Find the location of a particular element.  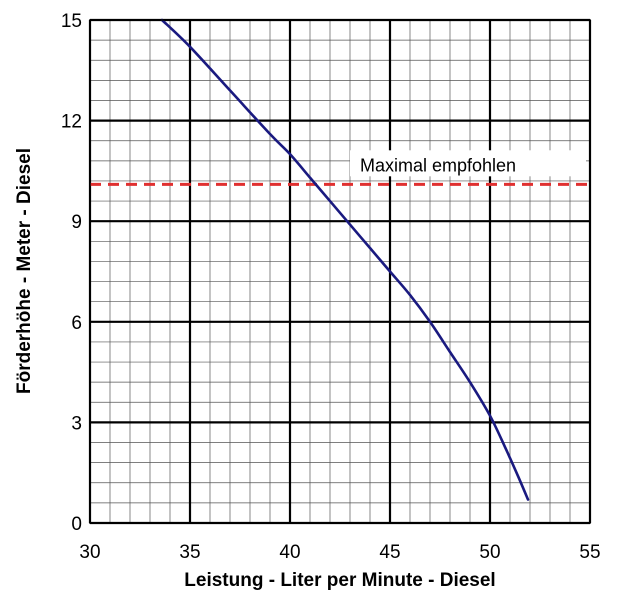

reference-line-label: Maximal empfohlen is located at coordinates (438, 165).